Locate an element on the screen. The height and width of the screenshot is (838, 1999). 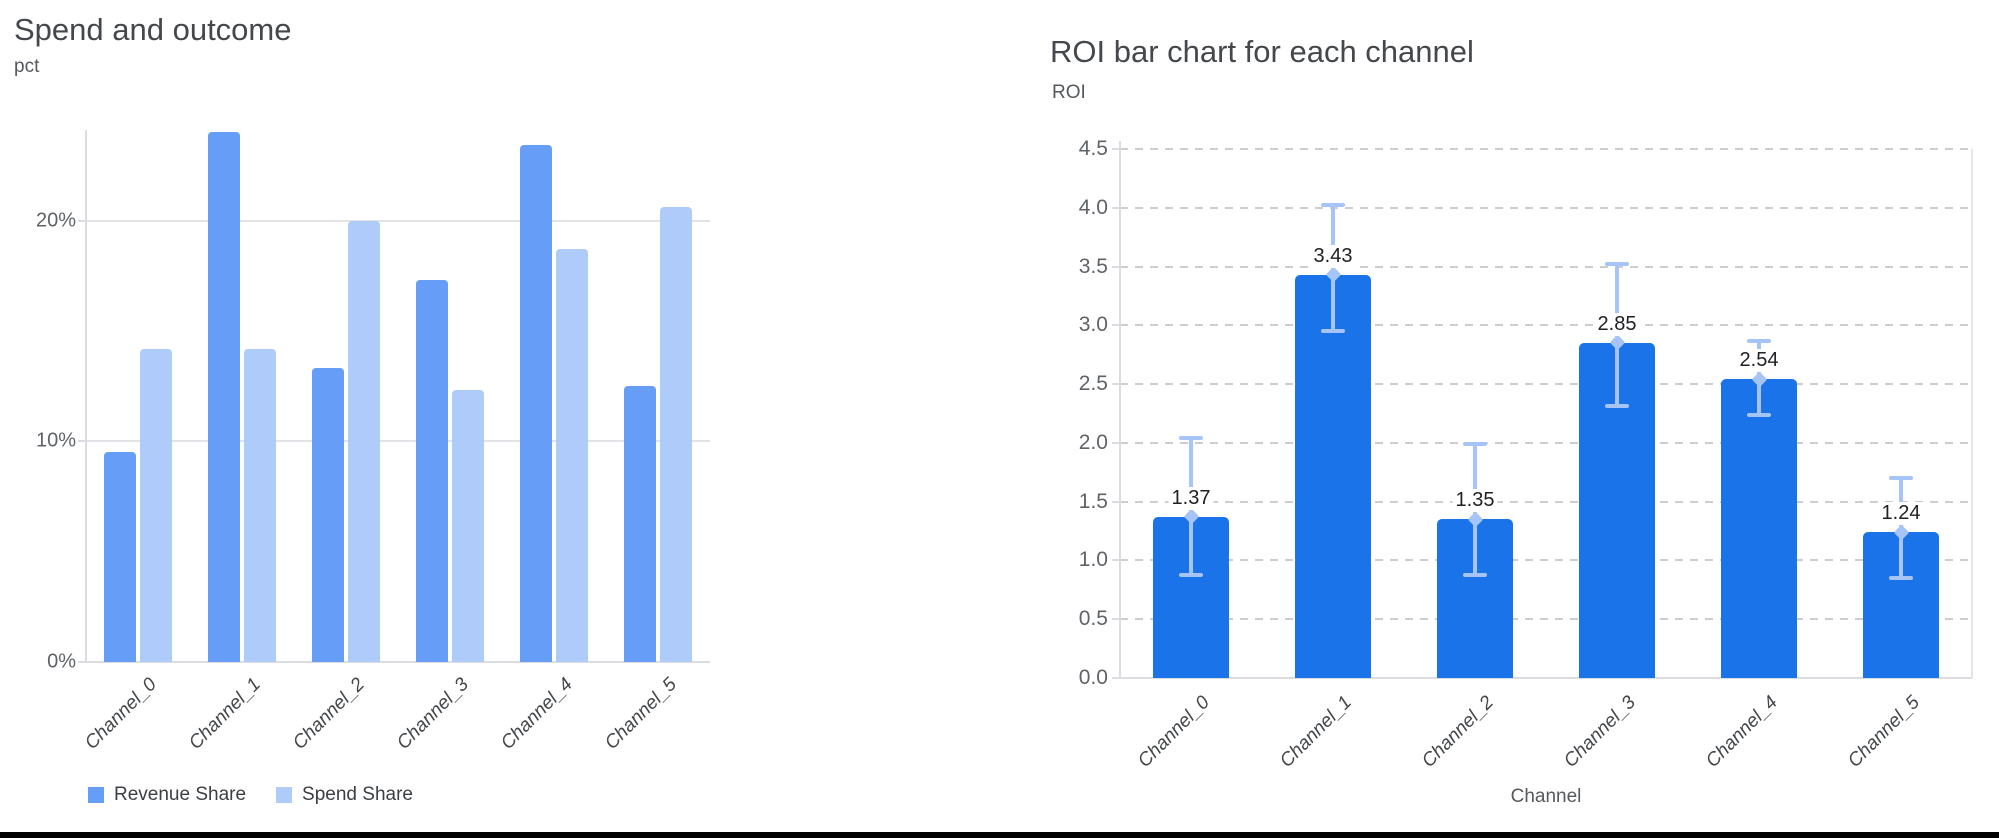
x-tick-label: Channel_3 is located at coordinates (1600, 732).